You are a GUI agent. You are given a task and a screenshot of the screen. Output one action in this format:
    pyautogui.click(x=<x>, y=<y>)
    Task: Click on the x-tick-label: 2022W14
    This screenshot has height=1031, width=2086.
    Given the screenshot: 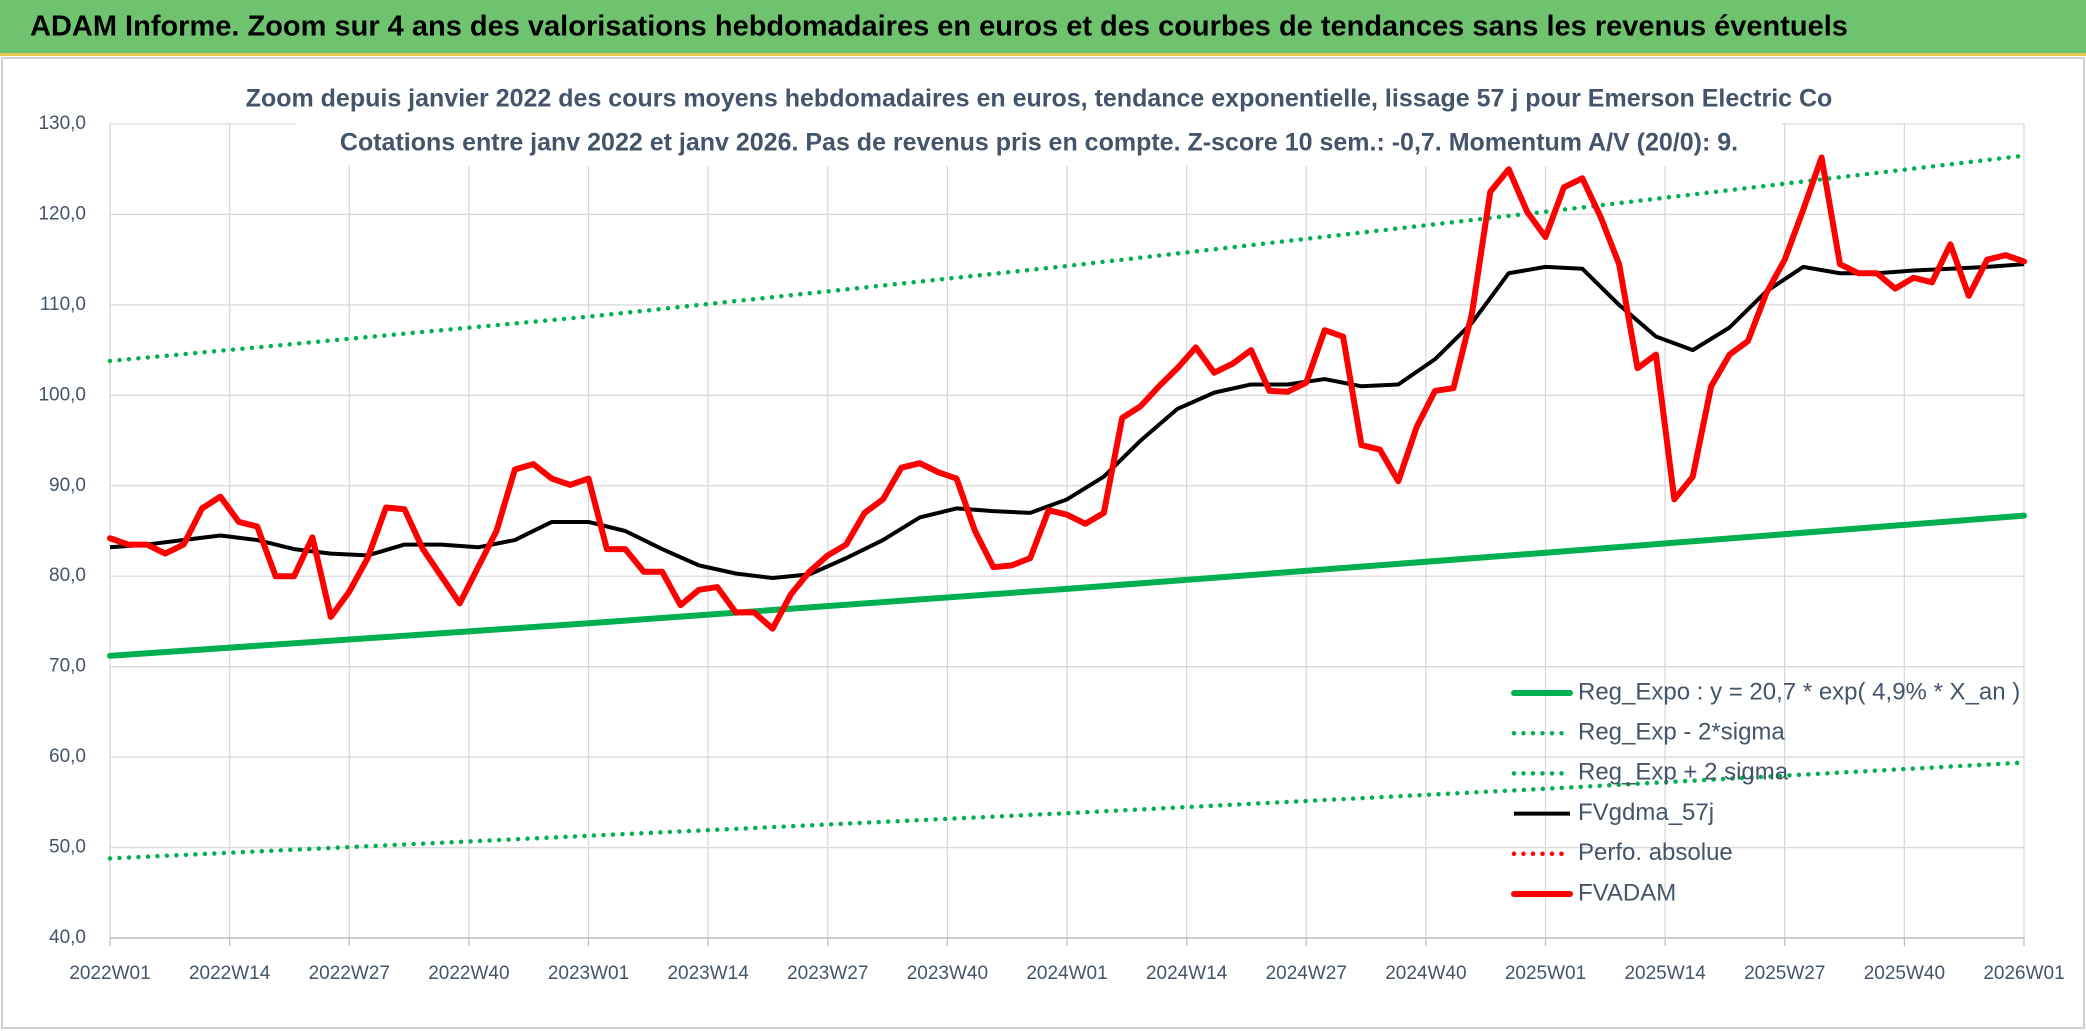 What is the action you would take?
    pyautogui.click(x=230, y=973)
    